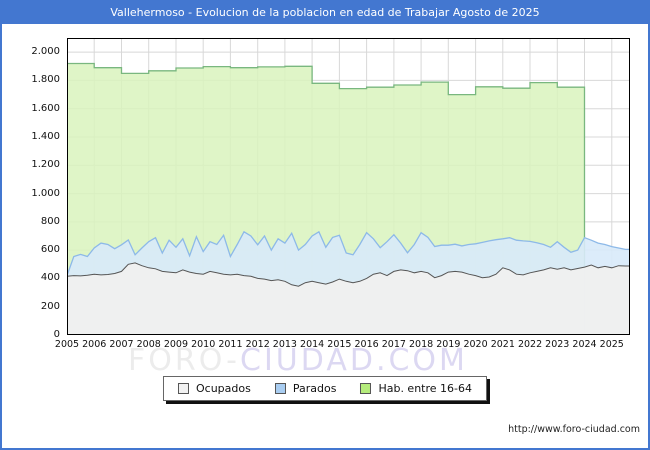 The image size is (650, 450). I want to click on chart-legend: Ocupados Parados Hab. entre 16-64, so click(325, 388).